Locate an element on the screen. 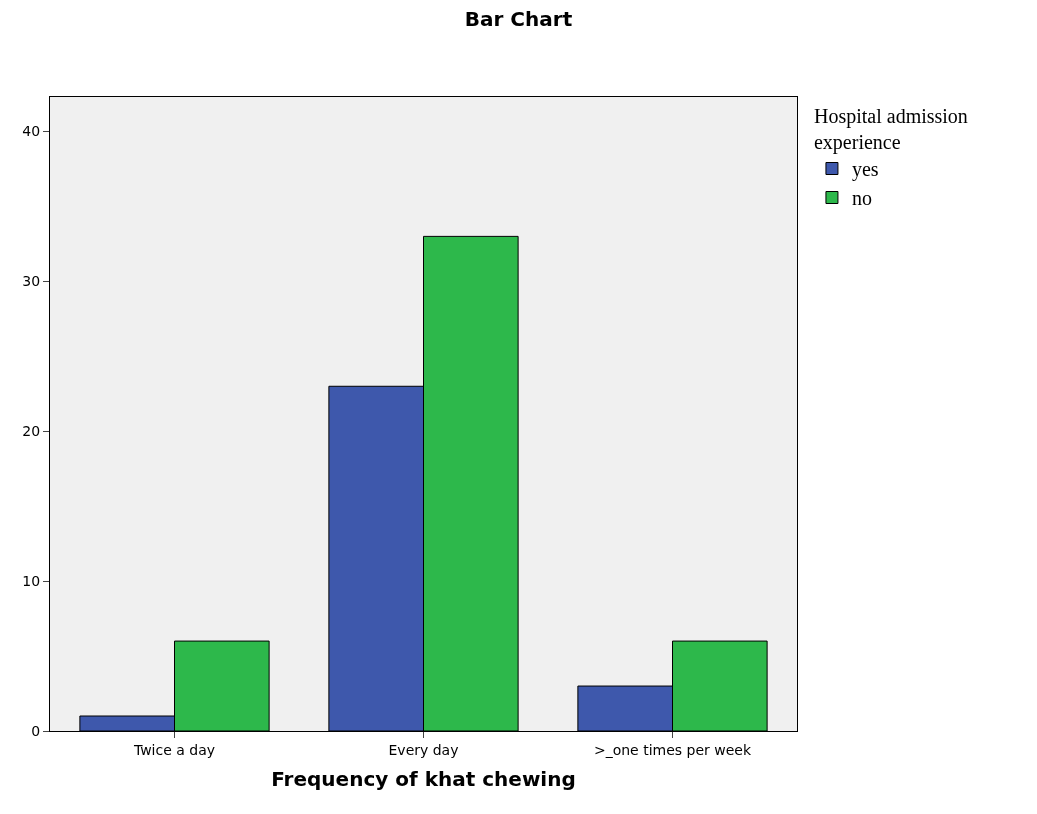 The width and height of the screenshot is (1037, 814). legend-label: no is located at coordinates (861, 198).